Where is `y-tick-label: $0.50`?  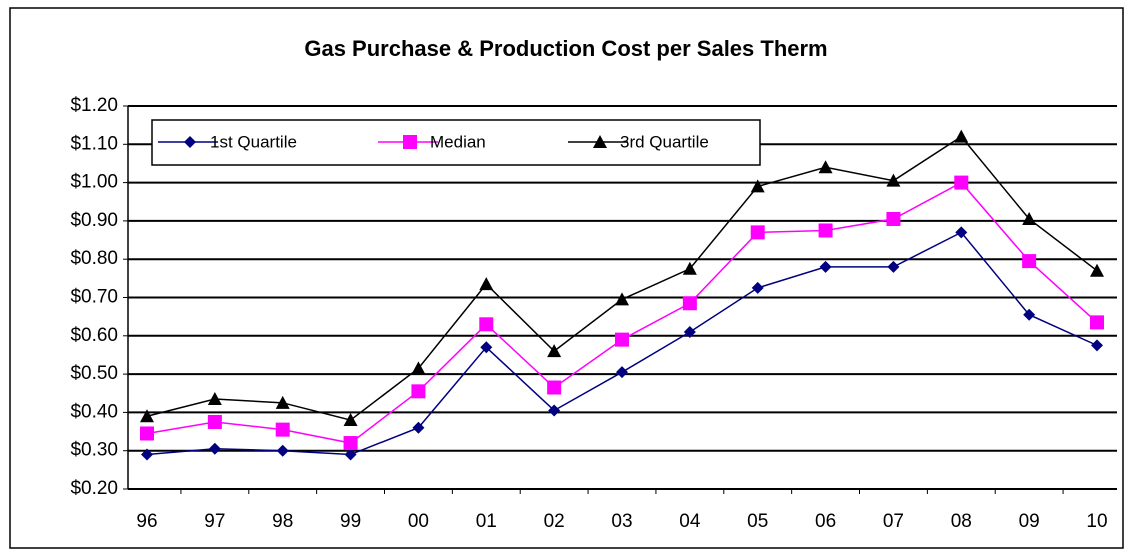
y-tick-label: $0.50 is located at coordinates (94, 373).